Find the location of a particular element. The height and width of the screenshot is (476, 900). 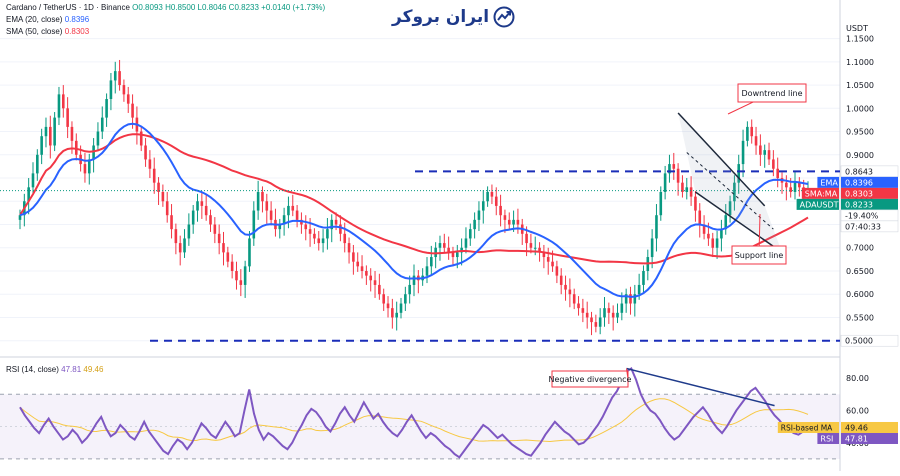

sma-tag-name: SMA:MA is located at coordinates (821, 193).